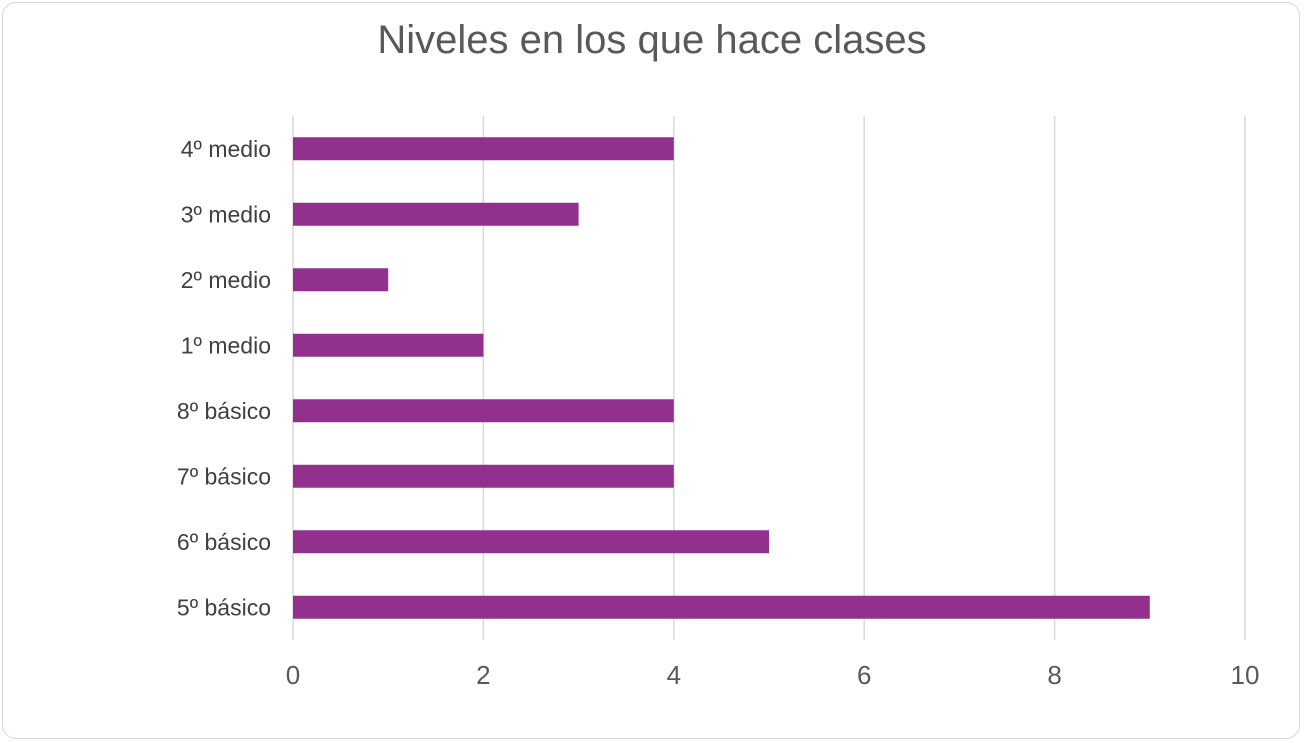 The width and height of the screenshot is (1304, 743). I want to click on x-axis-ticks: 0 2 4 6 8 10, so click(773, 675).